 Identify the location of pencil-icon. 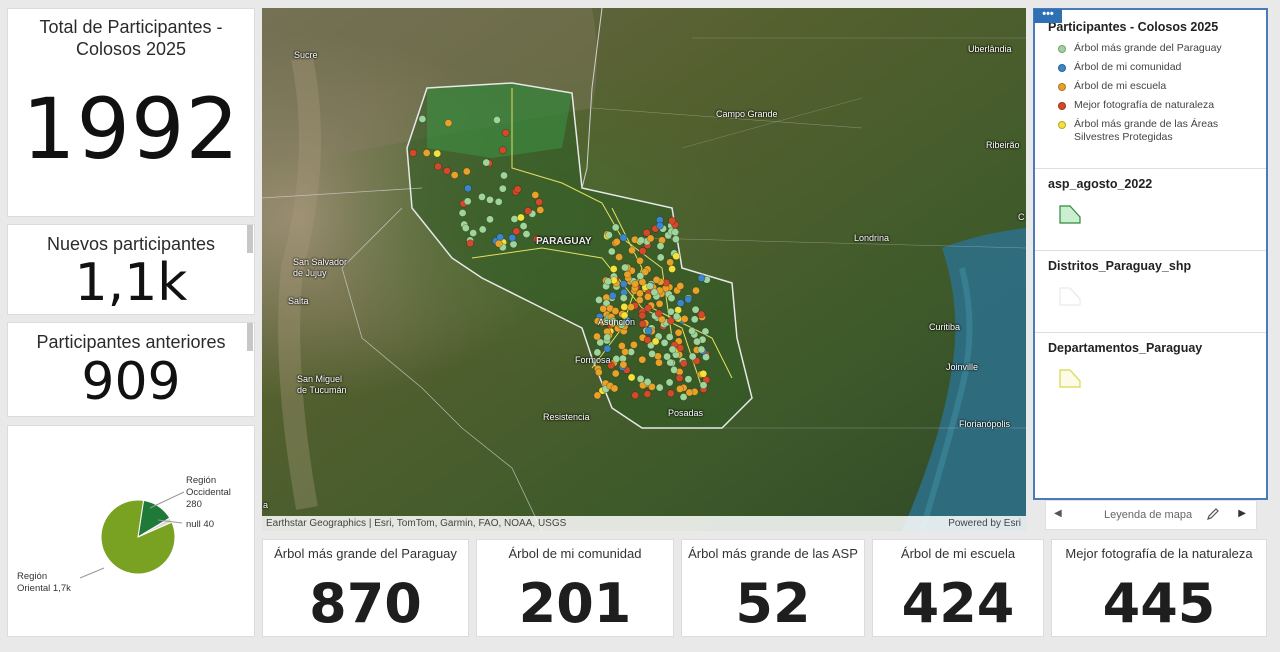
(1213, 514).